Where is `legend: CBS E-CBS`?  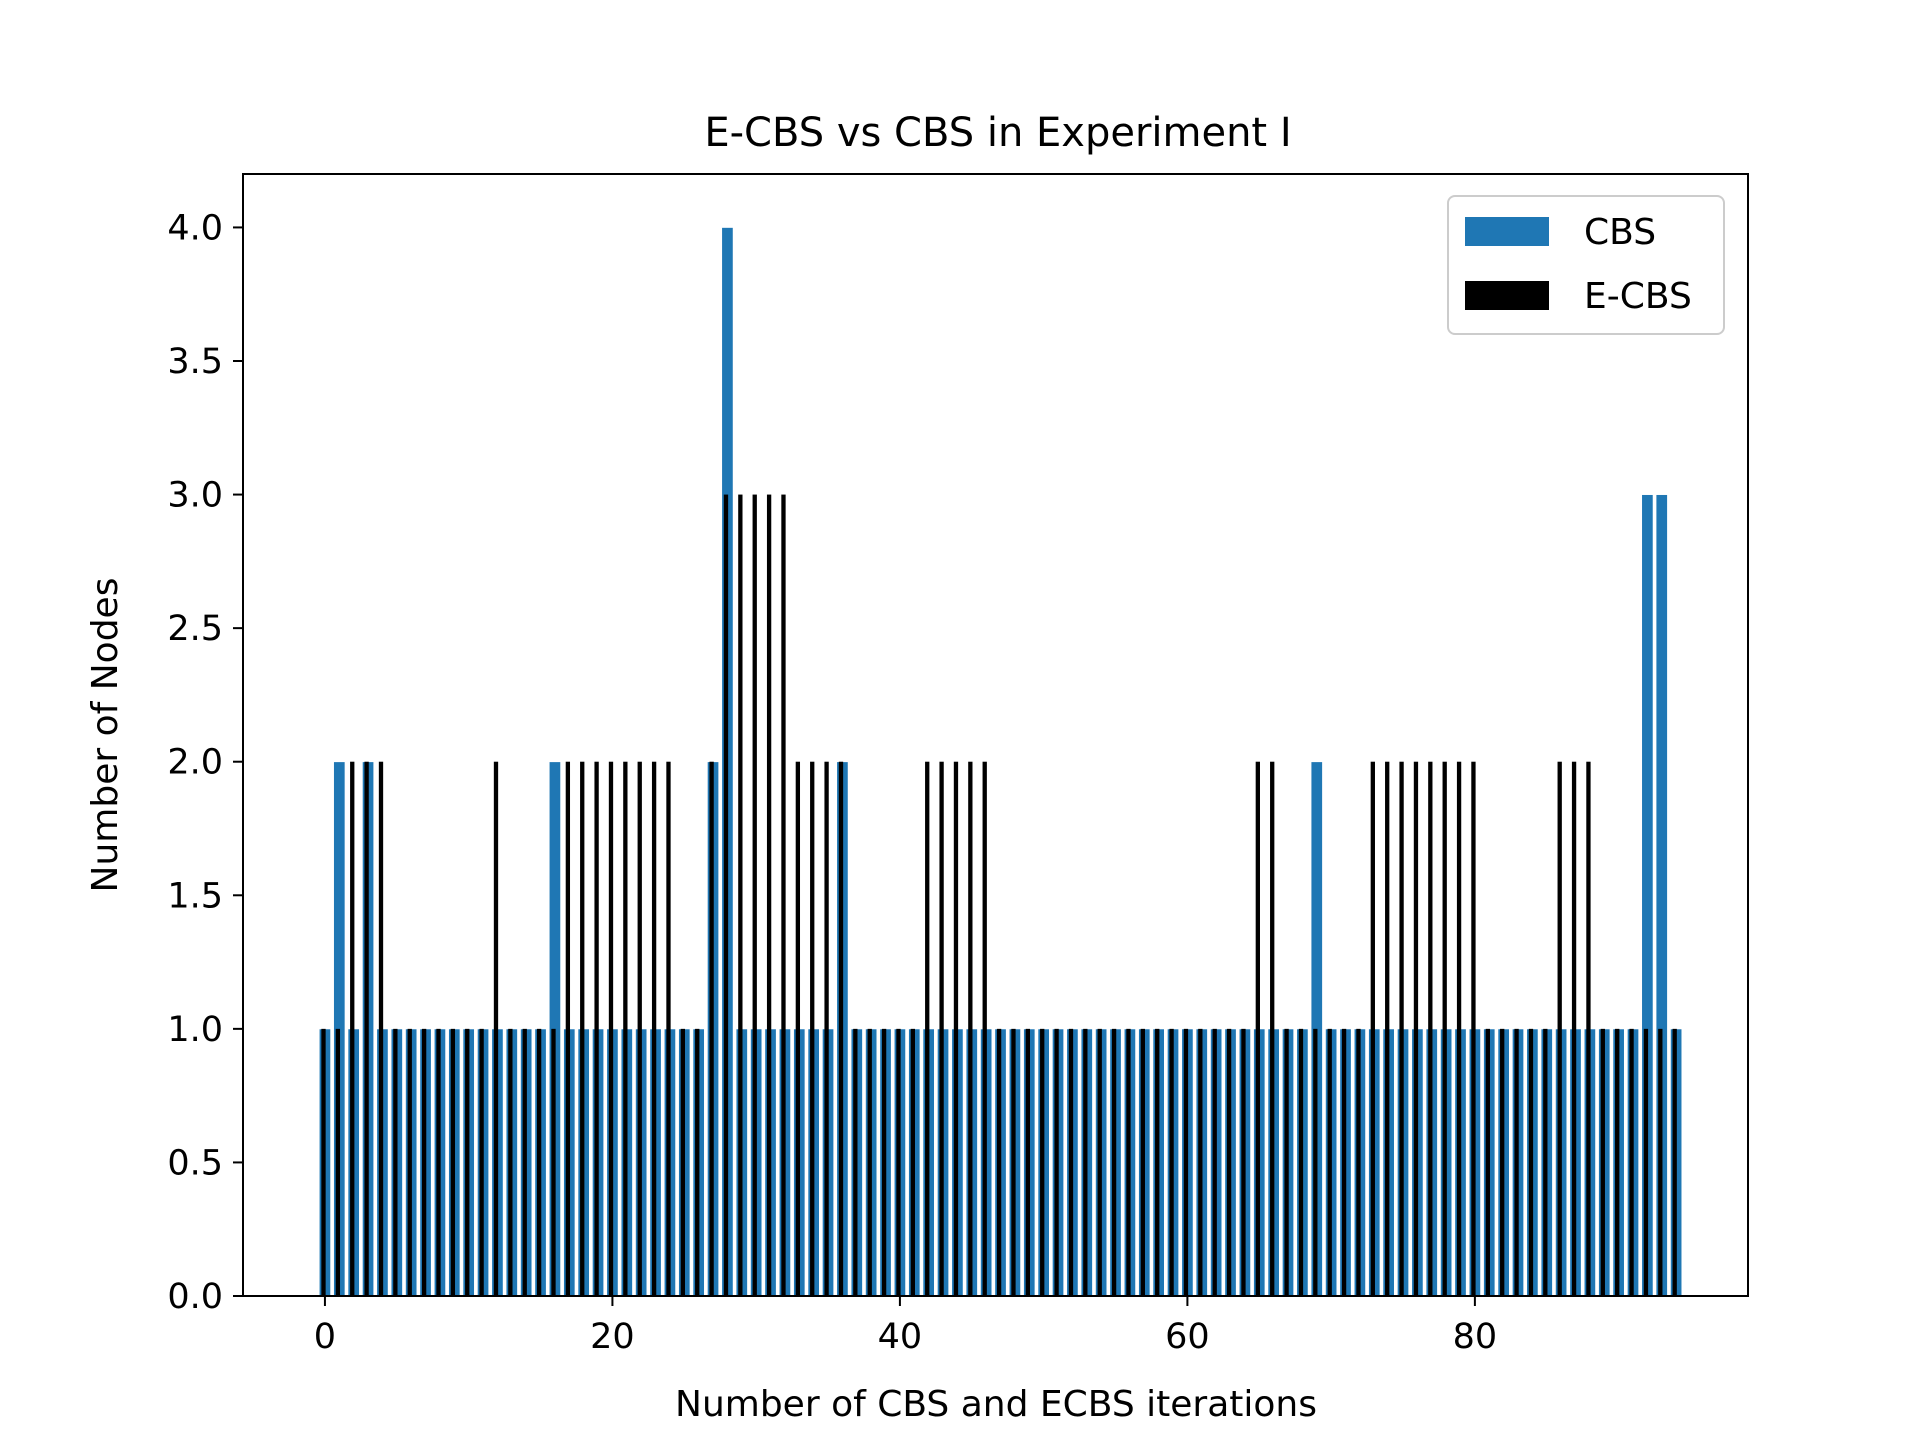
legend: CBS E-CBS is located at coordinates (1586, 265).